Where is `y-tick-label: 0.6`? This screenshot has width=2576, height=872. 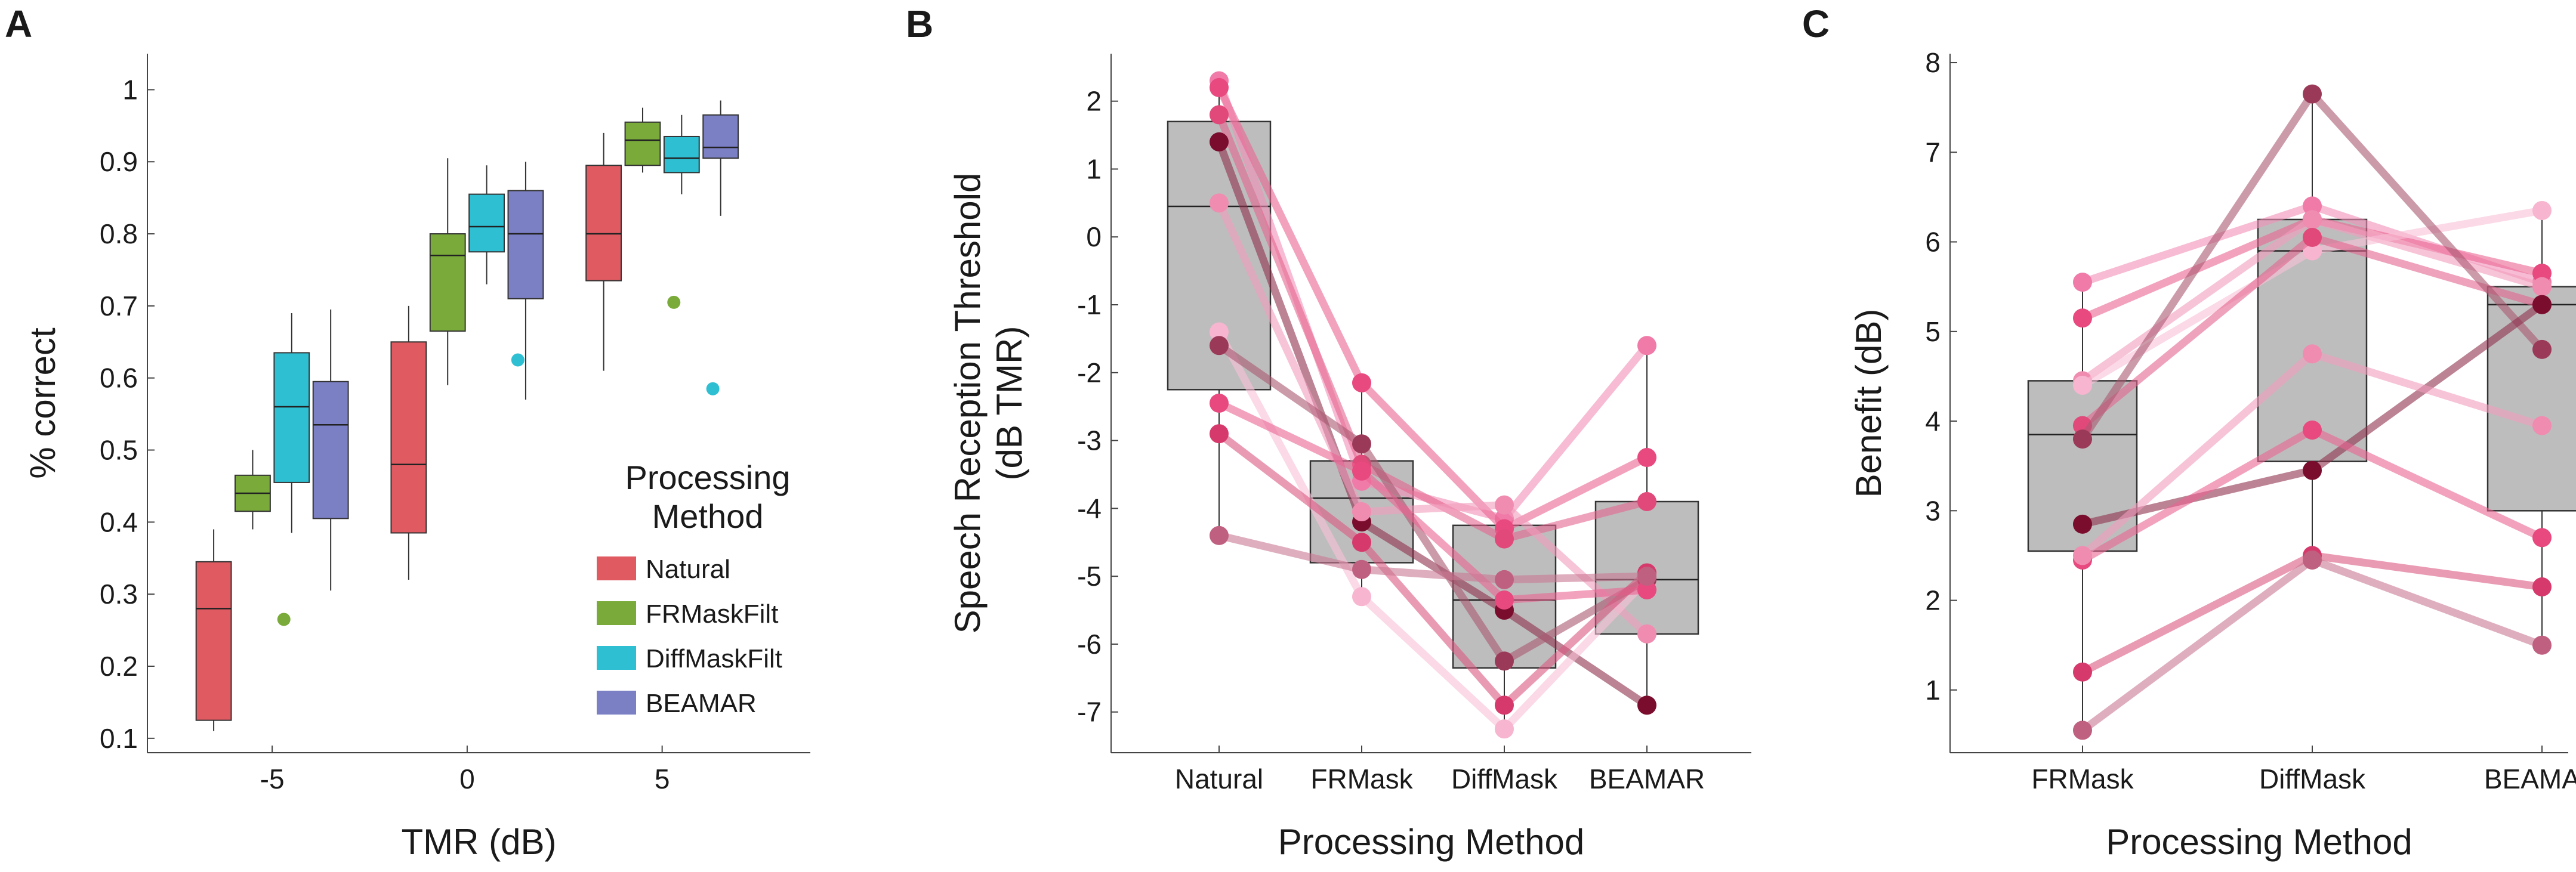
y-tick-label: 0.6 is located at coordinates (119, 378).